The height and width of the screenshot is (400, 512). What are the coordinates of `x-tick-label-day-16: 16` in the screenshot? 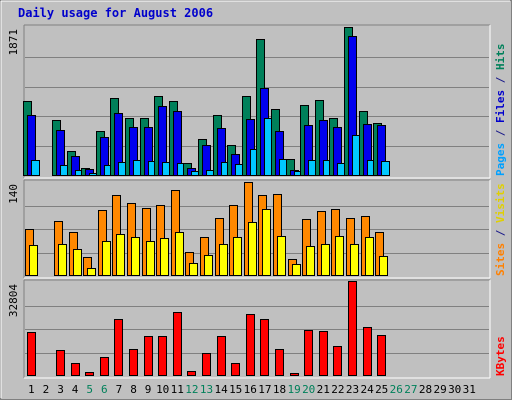 It's located at (250, 389).